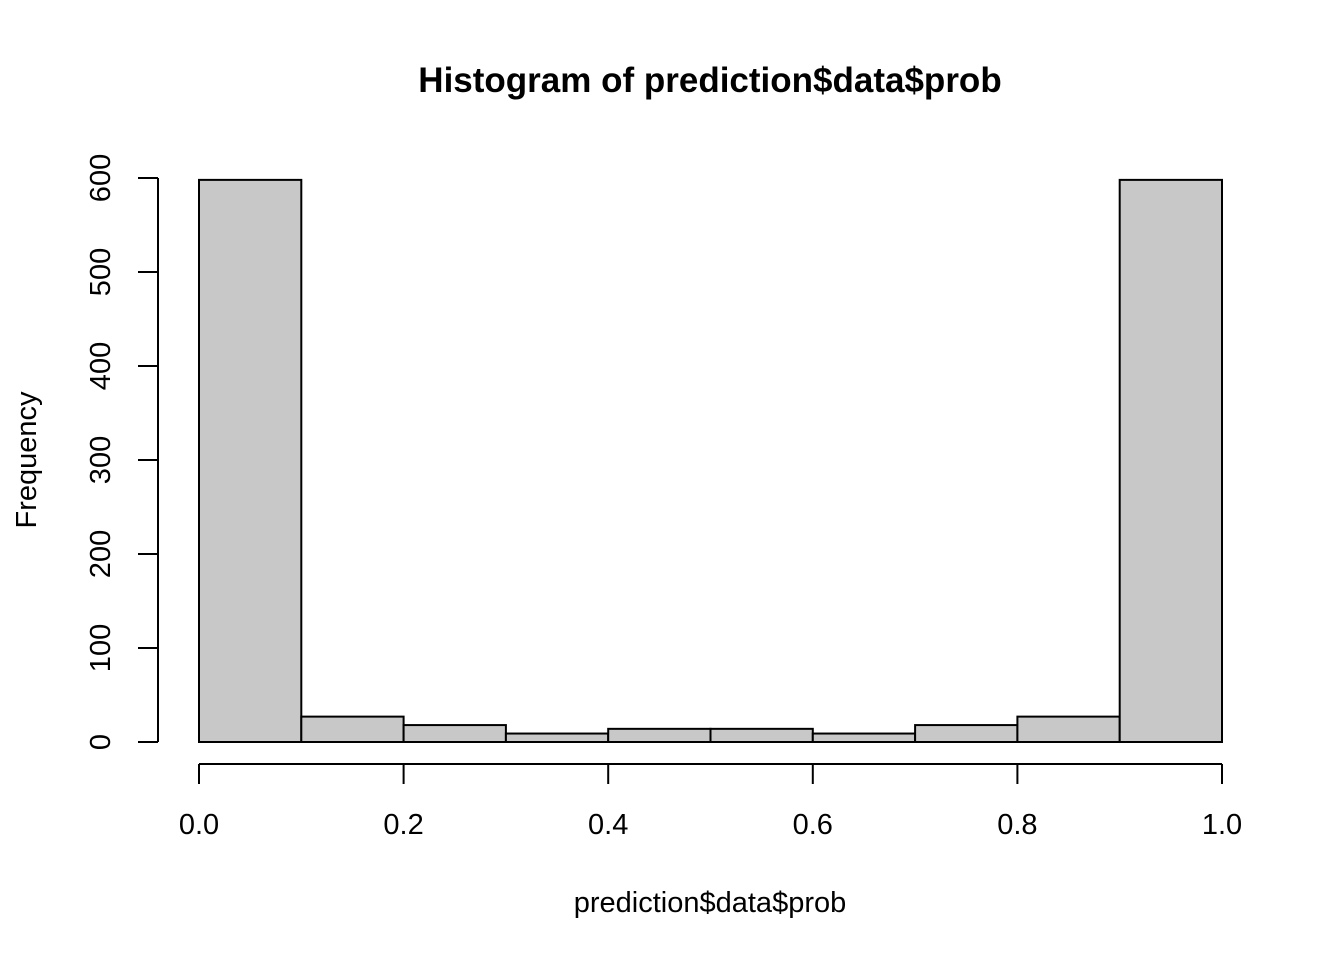  I want to click on chart-title: Histogram of prediction$data$prob, so click(709, 80).